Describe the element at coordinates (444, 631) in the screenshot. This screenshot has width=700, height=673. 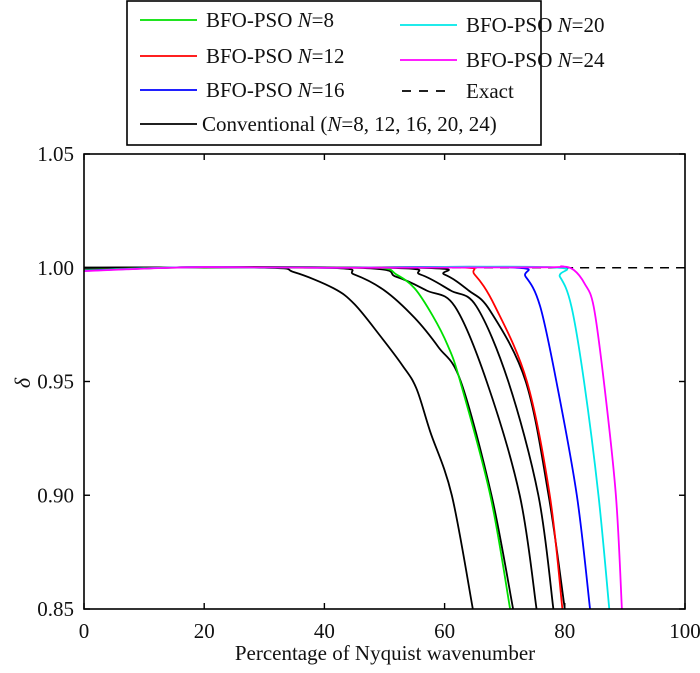
I see `x-tick-label: 60` at that location.